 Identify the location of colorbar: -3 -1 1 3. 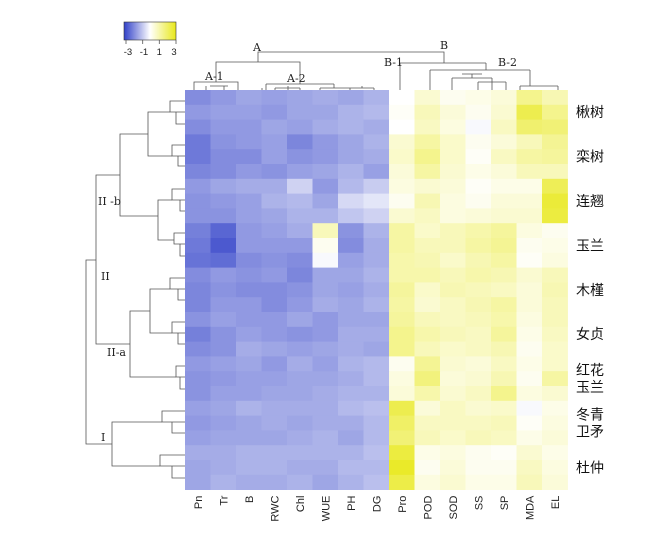
(150, 39).